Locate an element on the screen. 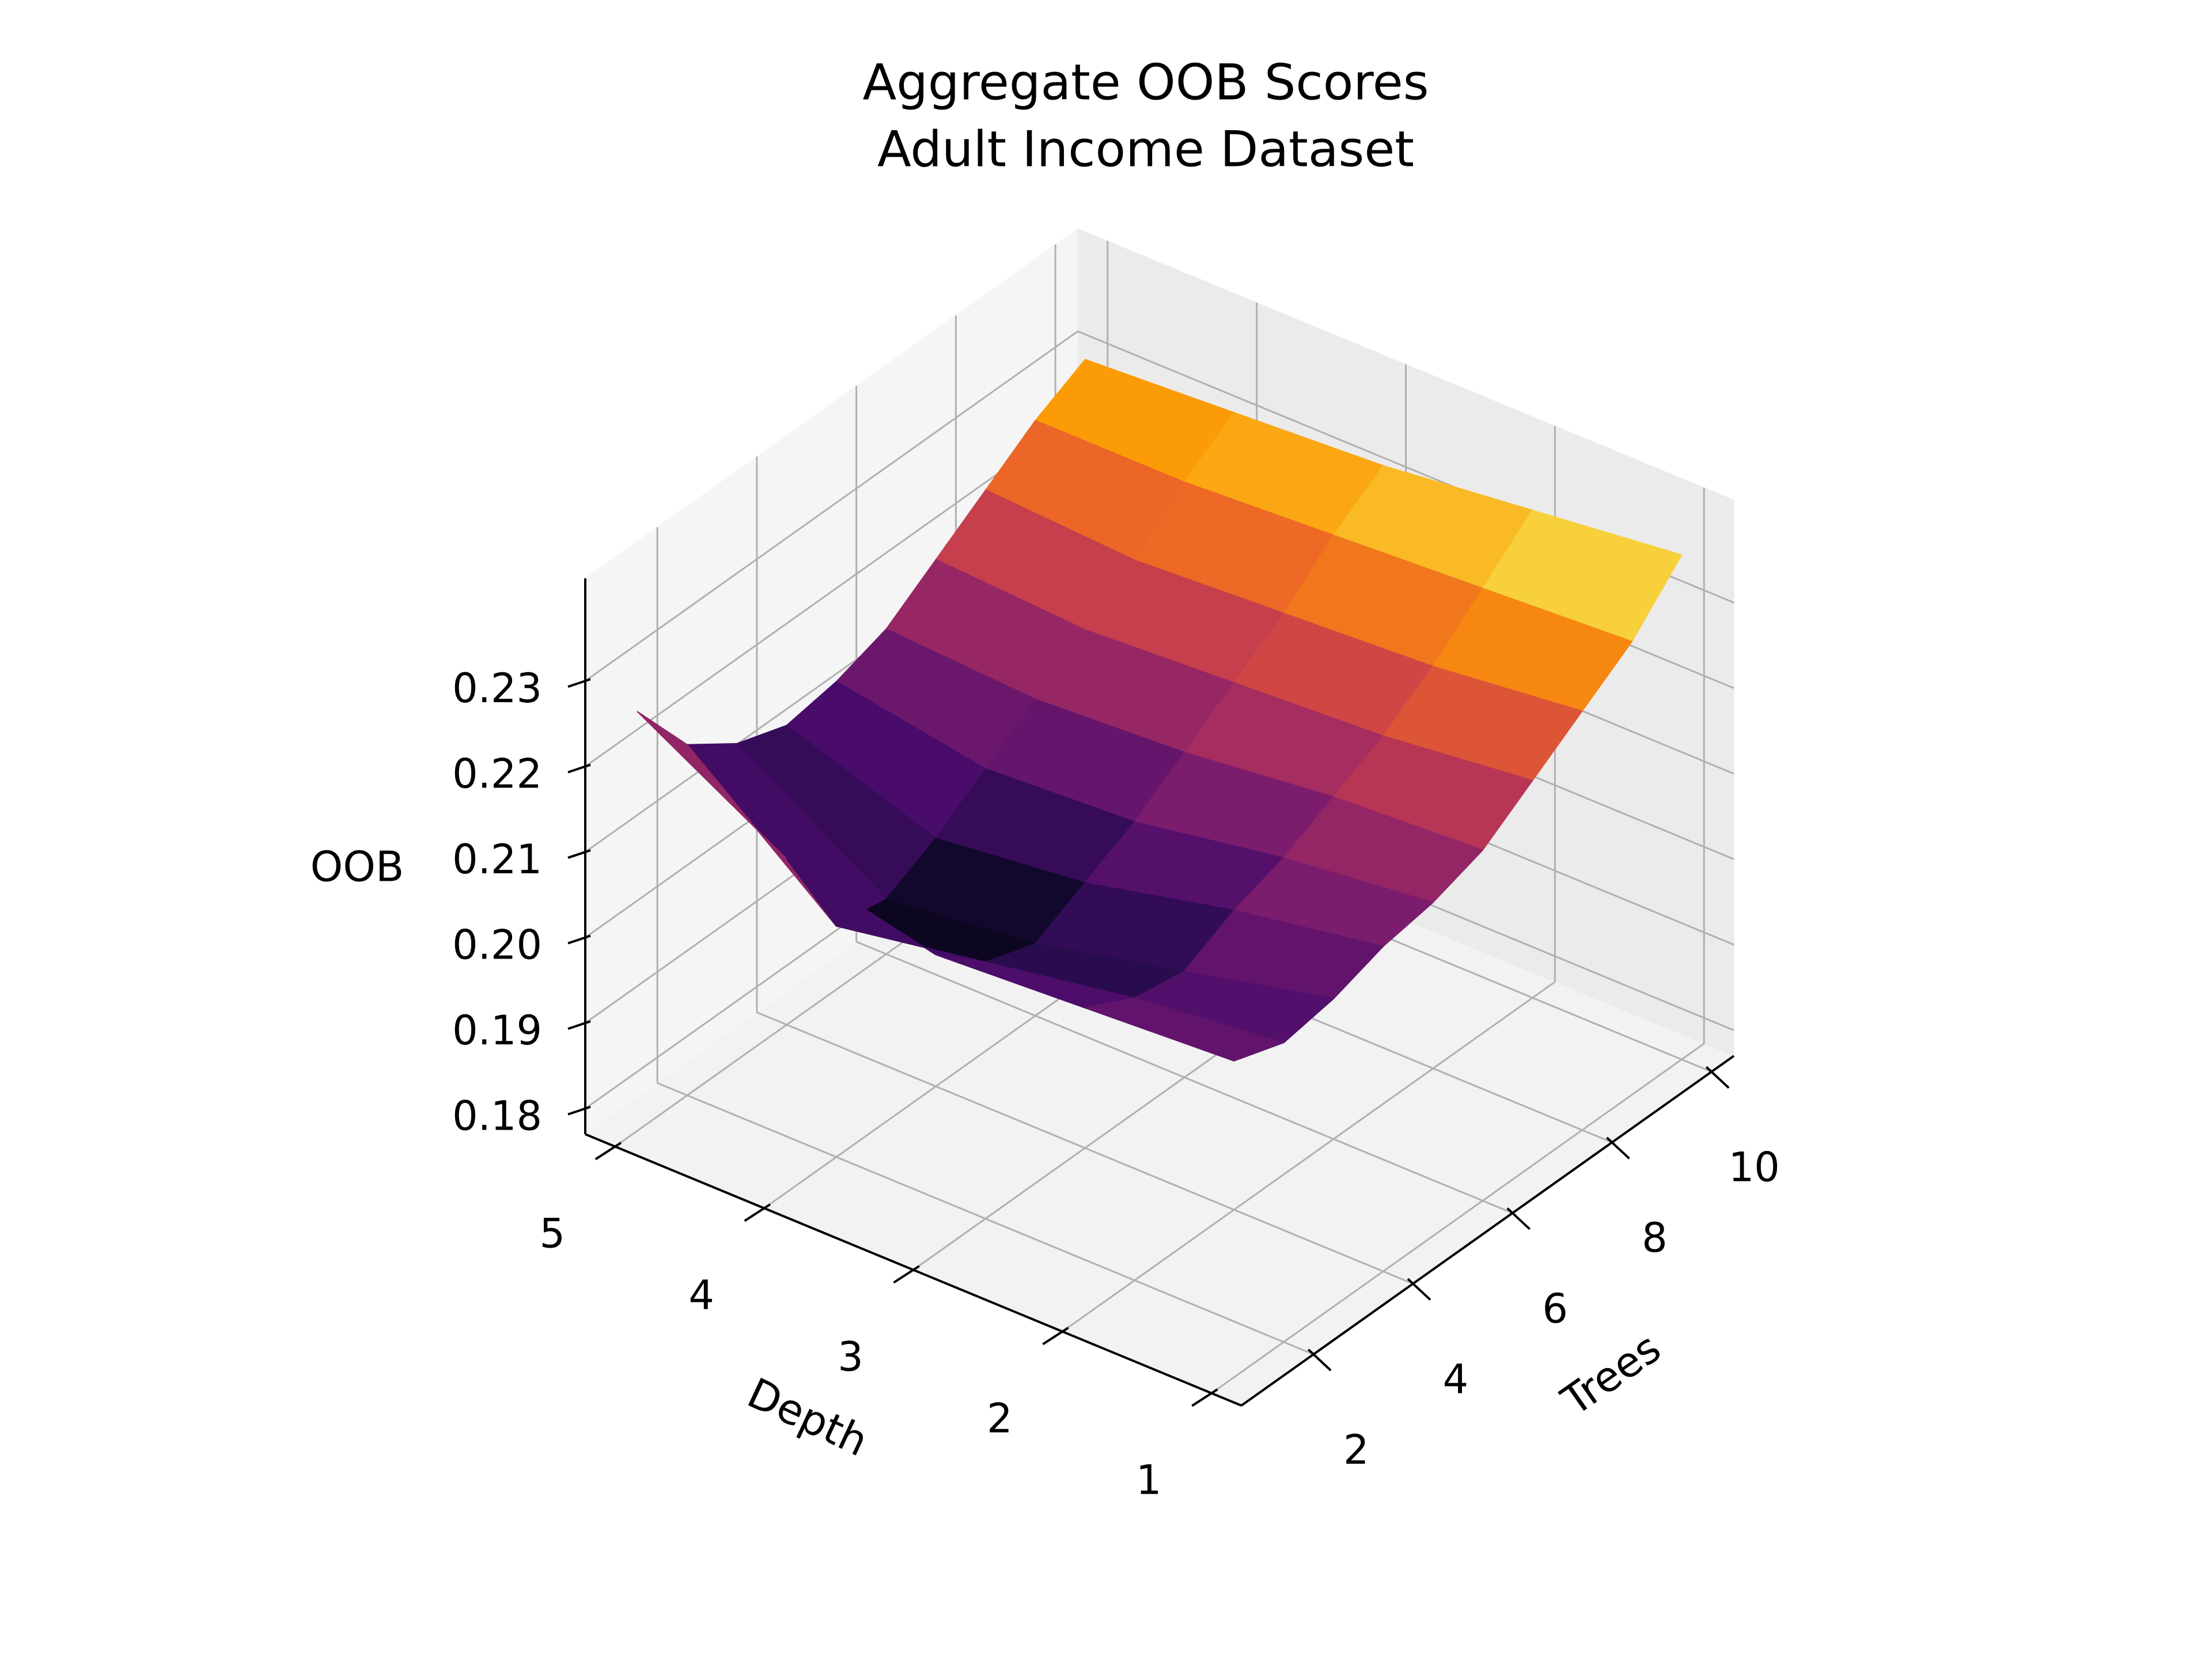 The image size is (2212, 1659). z-tick-label: 0.22 is located at coordinates (497, 774).